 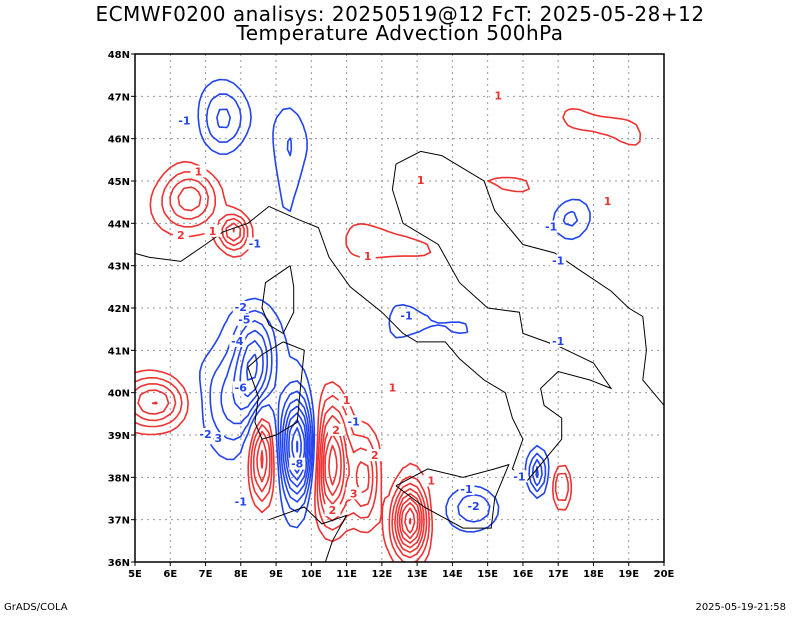 I want to click on lon-tick-label: 19E, so click(x=628, y=574).